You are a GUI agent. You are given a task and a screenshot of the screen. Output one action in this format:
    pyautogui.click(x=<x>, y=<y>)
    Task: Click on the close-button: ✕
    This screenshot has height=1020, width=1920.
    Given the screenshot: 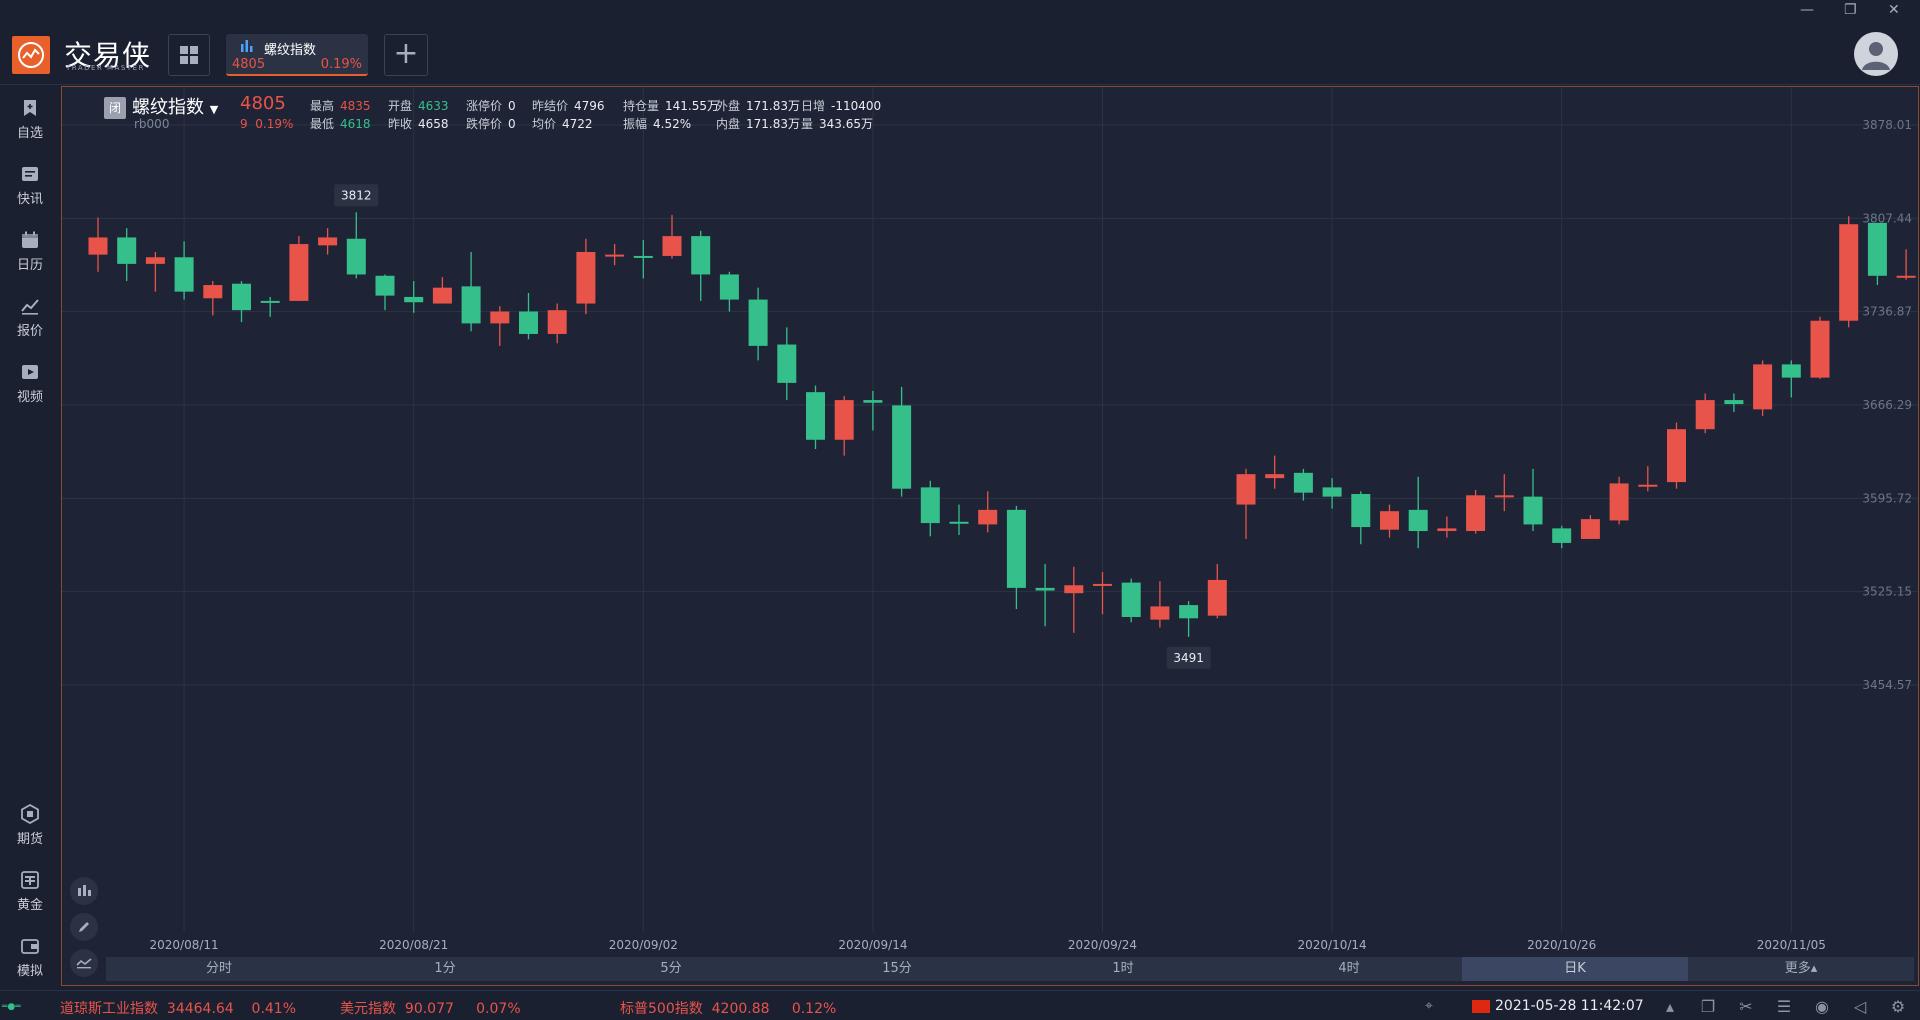 What is the action you would take?
    pyautogui.click(x=1894, y=10)
    